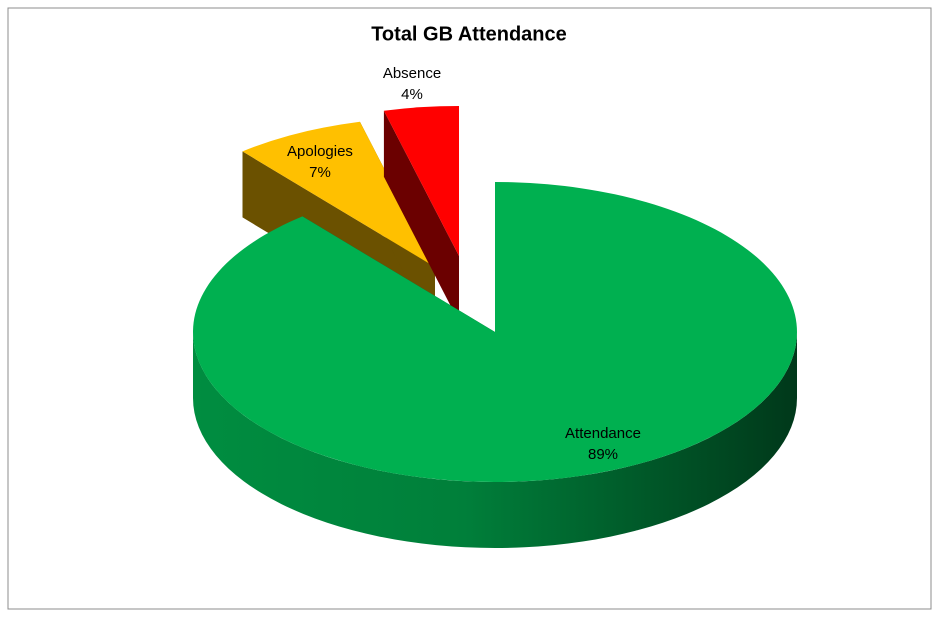  Describe the element at coordinates (412, 94) in the screenshot. I see `slice-value-label: 4%` at that location.